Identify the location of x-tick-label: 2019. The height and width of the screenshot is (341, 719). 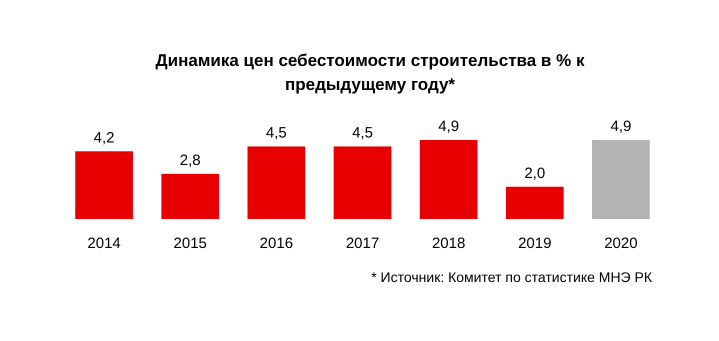
(535, 243).